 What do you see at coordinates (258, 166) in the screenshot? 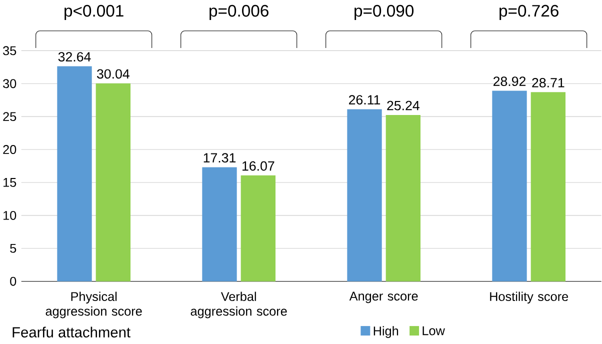
I see `data-label: 16.07` at bounding box center [258, 166].